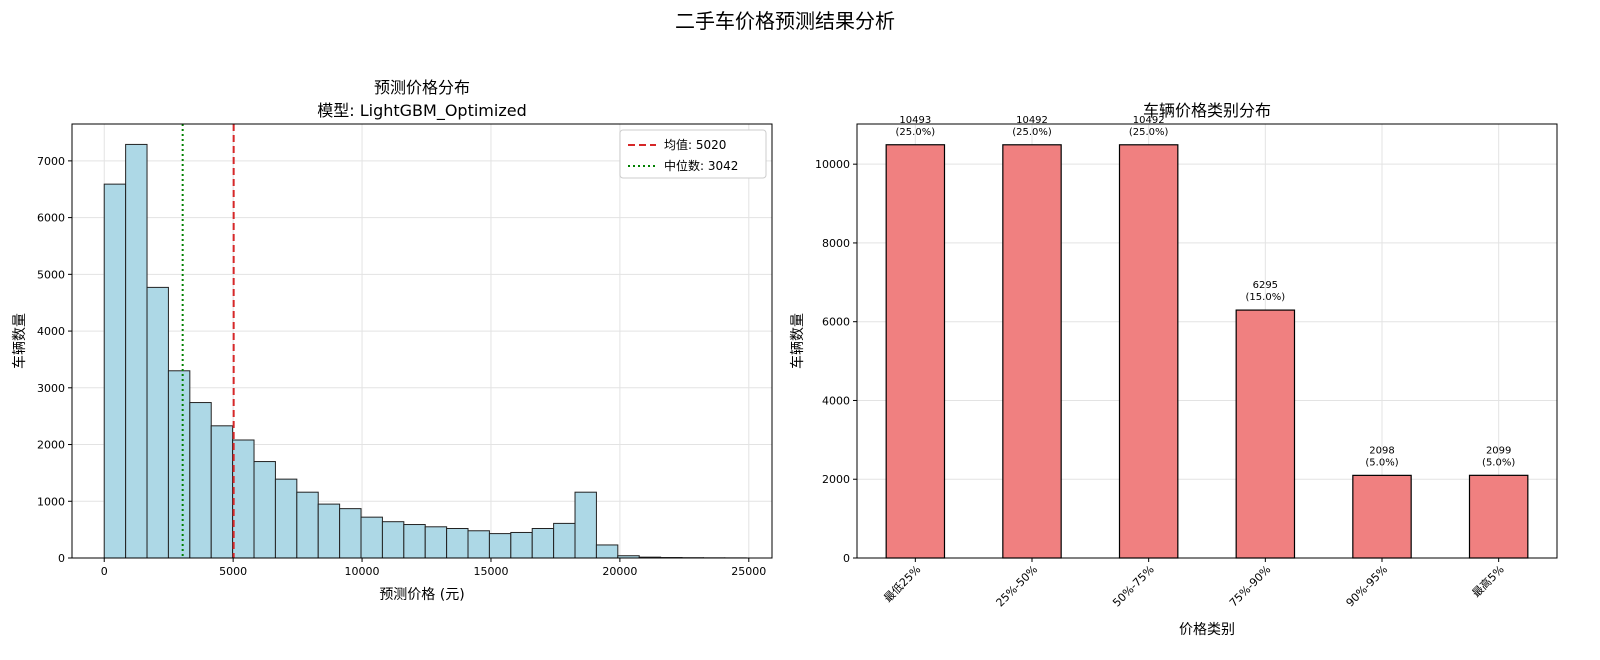  Describe the element at coordinates (422, 87) in the screenshot. I see `histogram-title: 预测价格分布` at that location.